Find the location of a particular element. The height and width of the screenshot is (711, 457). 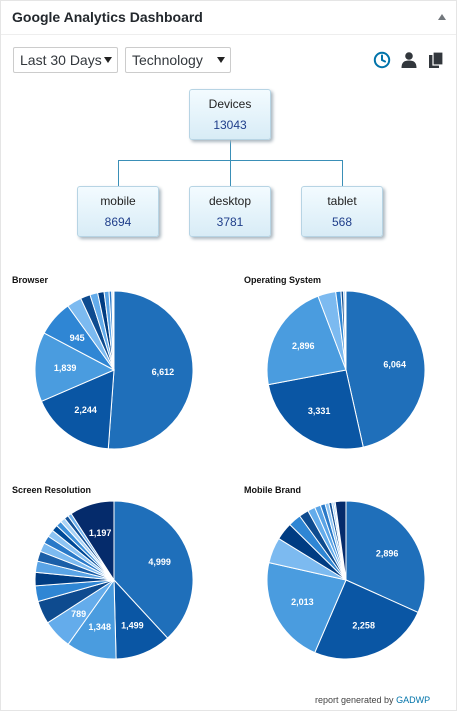

collapse-toggle-icon is located at coordinates (442, 17).